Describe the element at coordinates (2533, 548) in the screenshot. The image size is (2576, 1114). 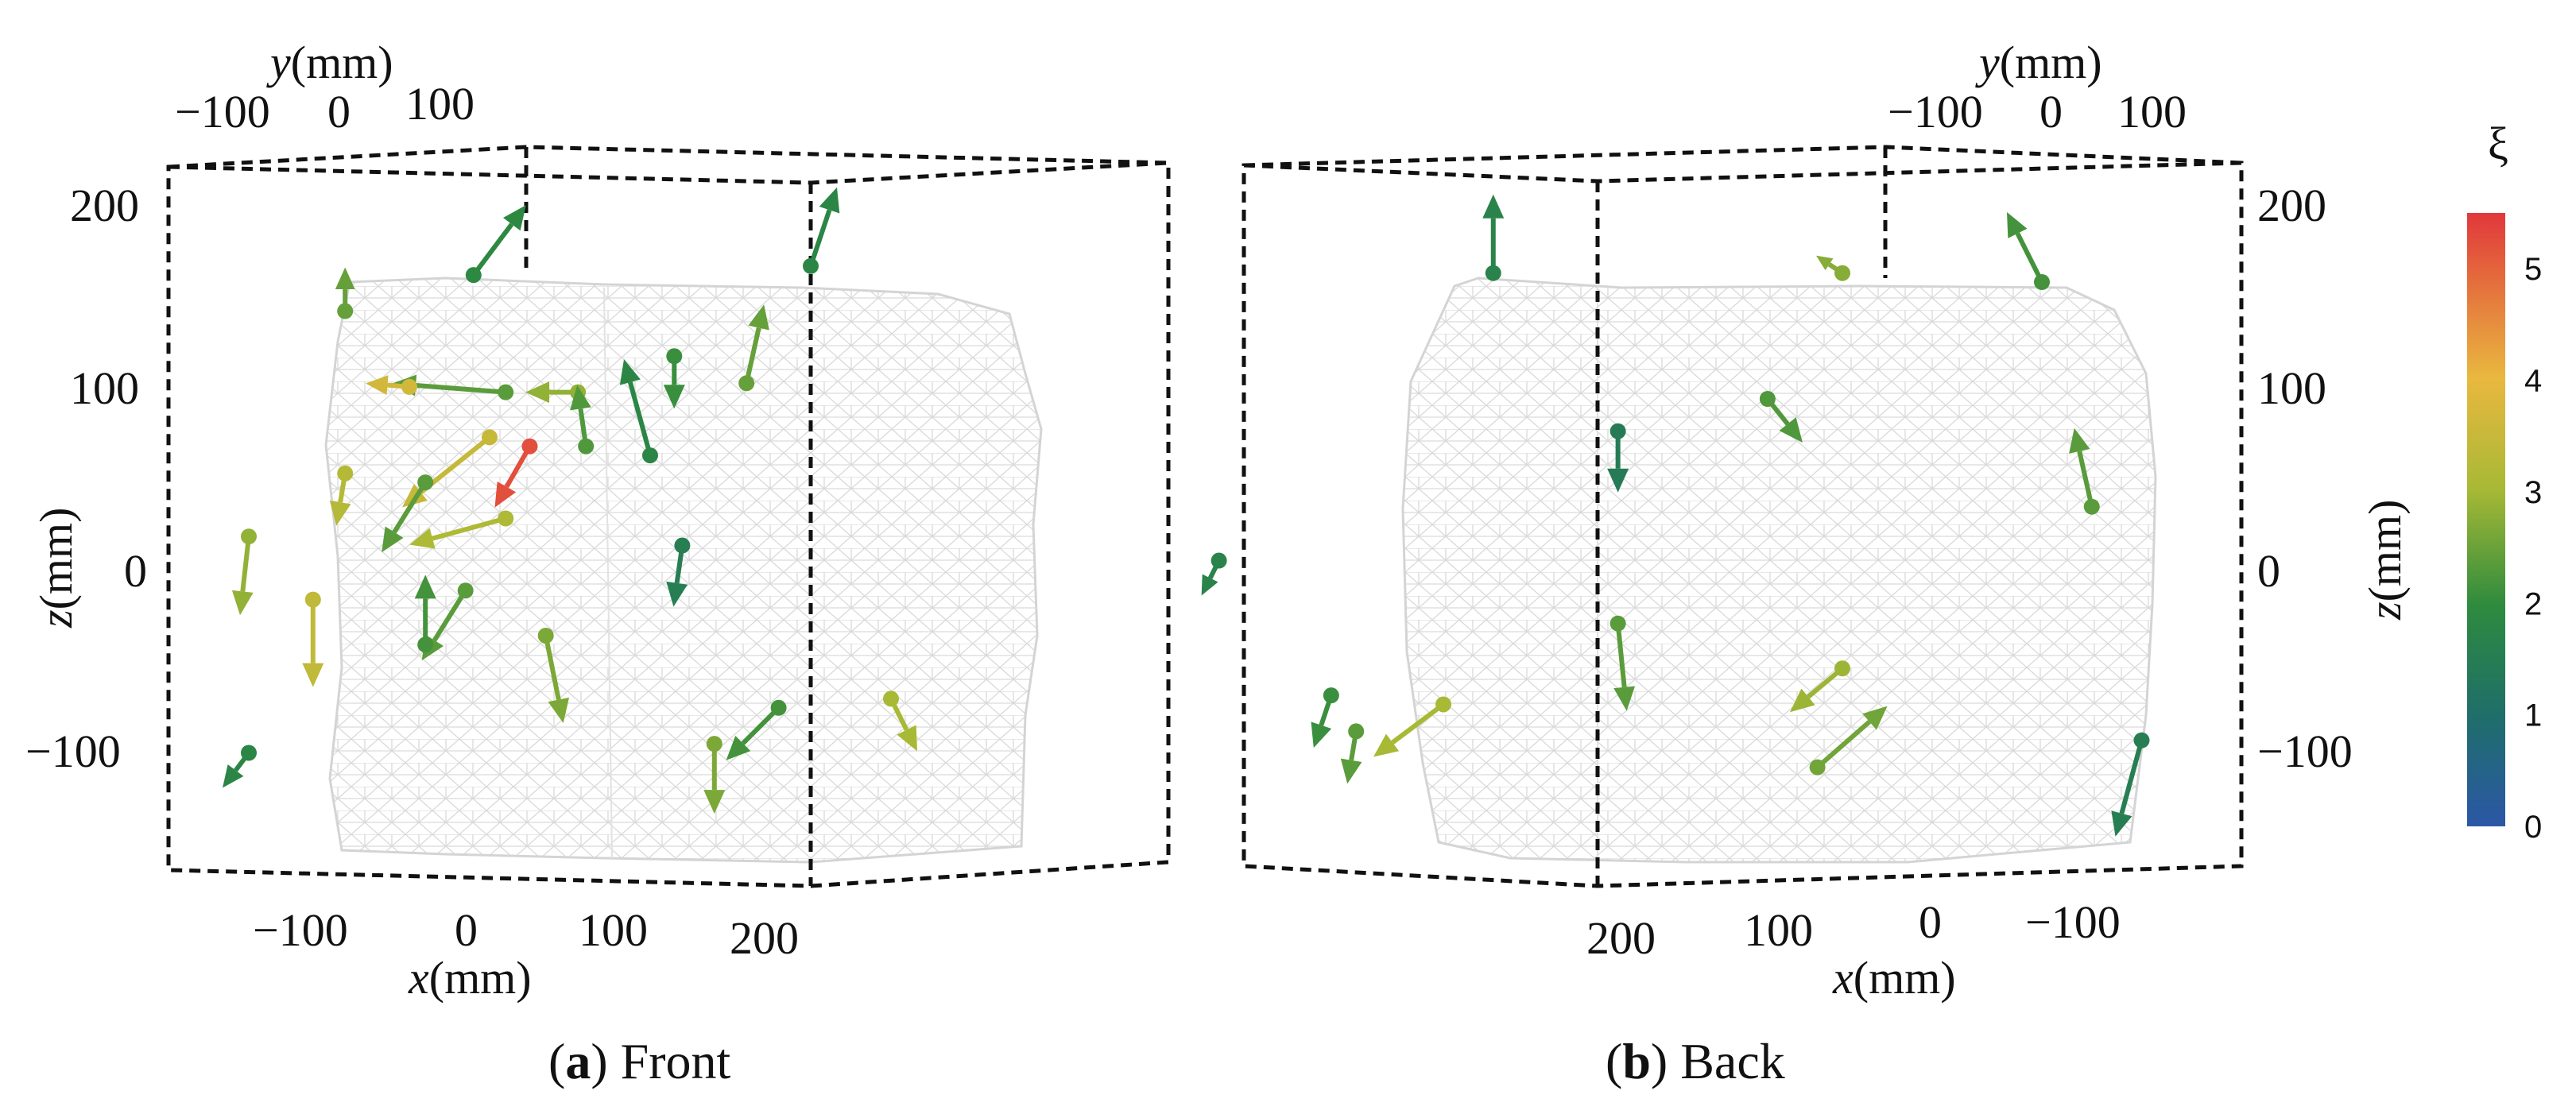
I see `colorbar-ticks: 0 1 2 3 4 5` at that location.